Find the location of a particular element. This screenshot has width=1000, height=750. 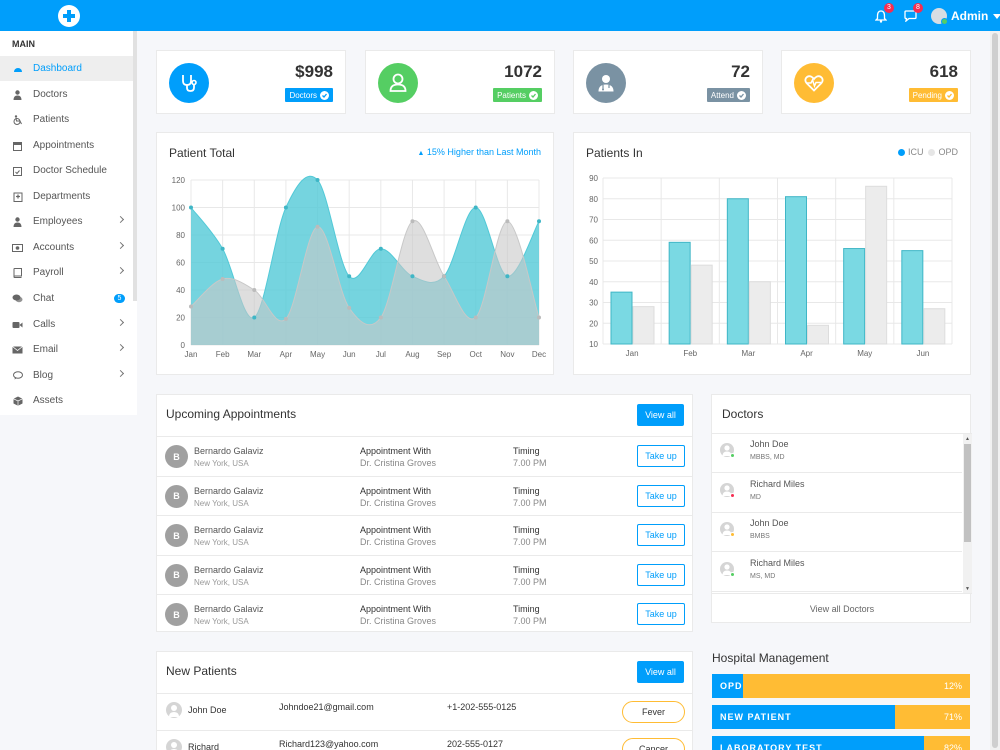

bar-opd is located at coordinates (934, 326).